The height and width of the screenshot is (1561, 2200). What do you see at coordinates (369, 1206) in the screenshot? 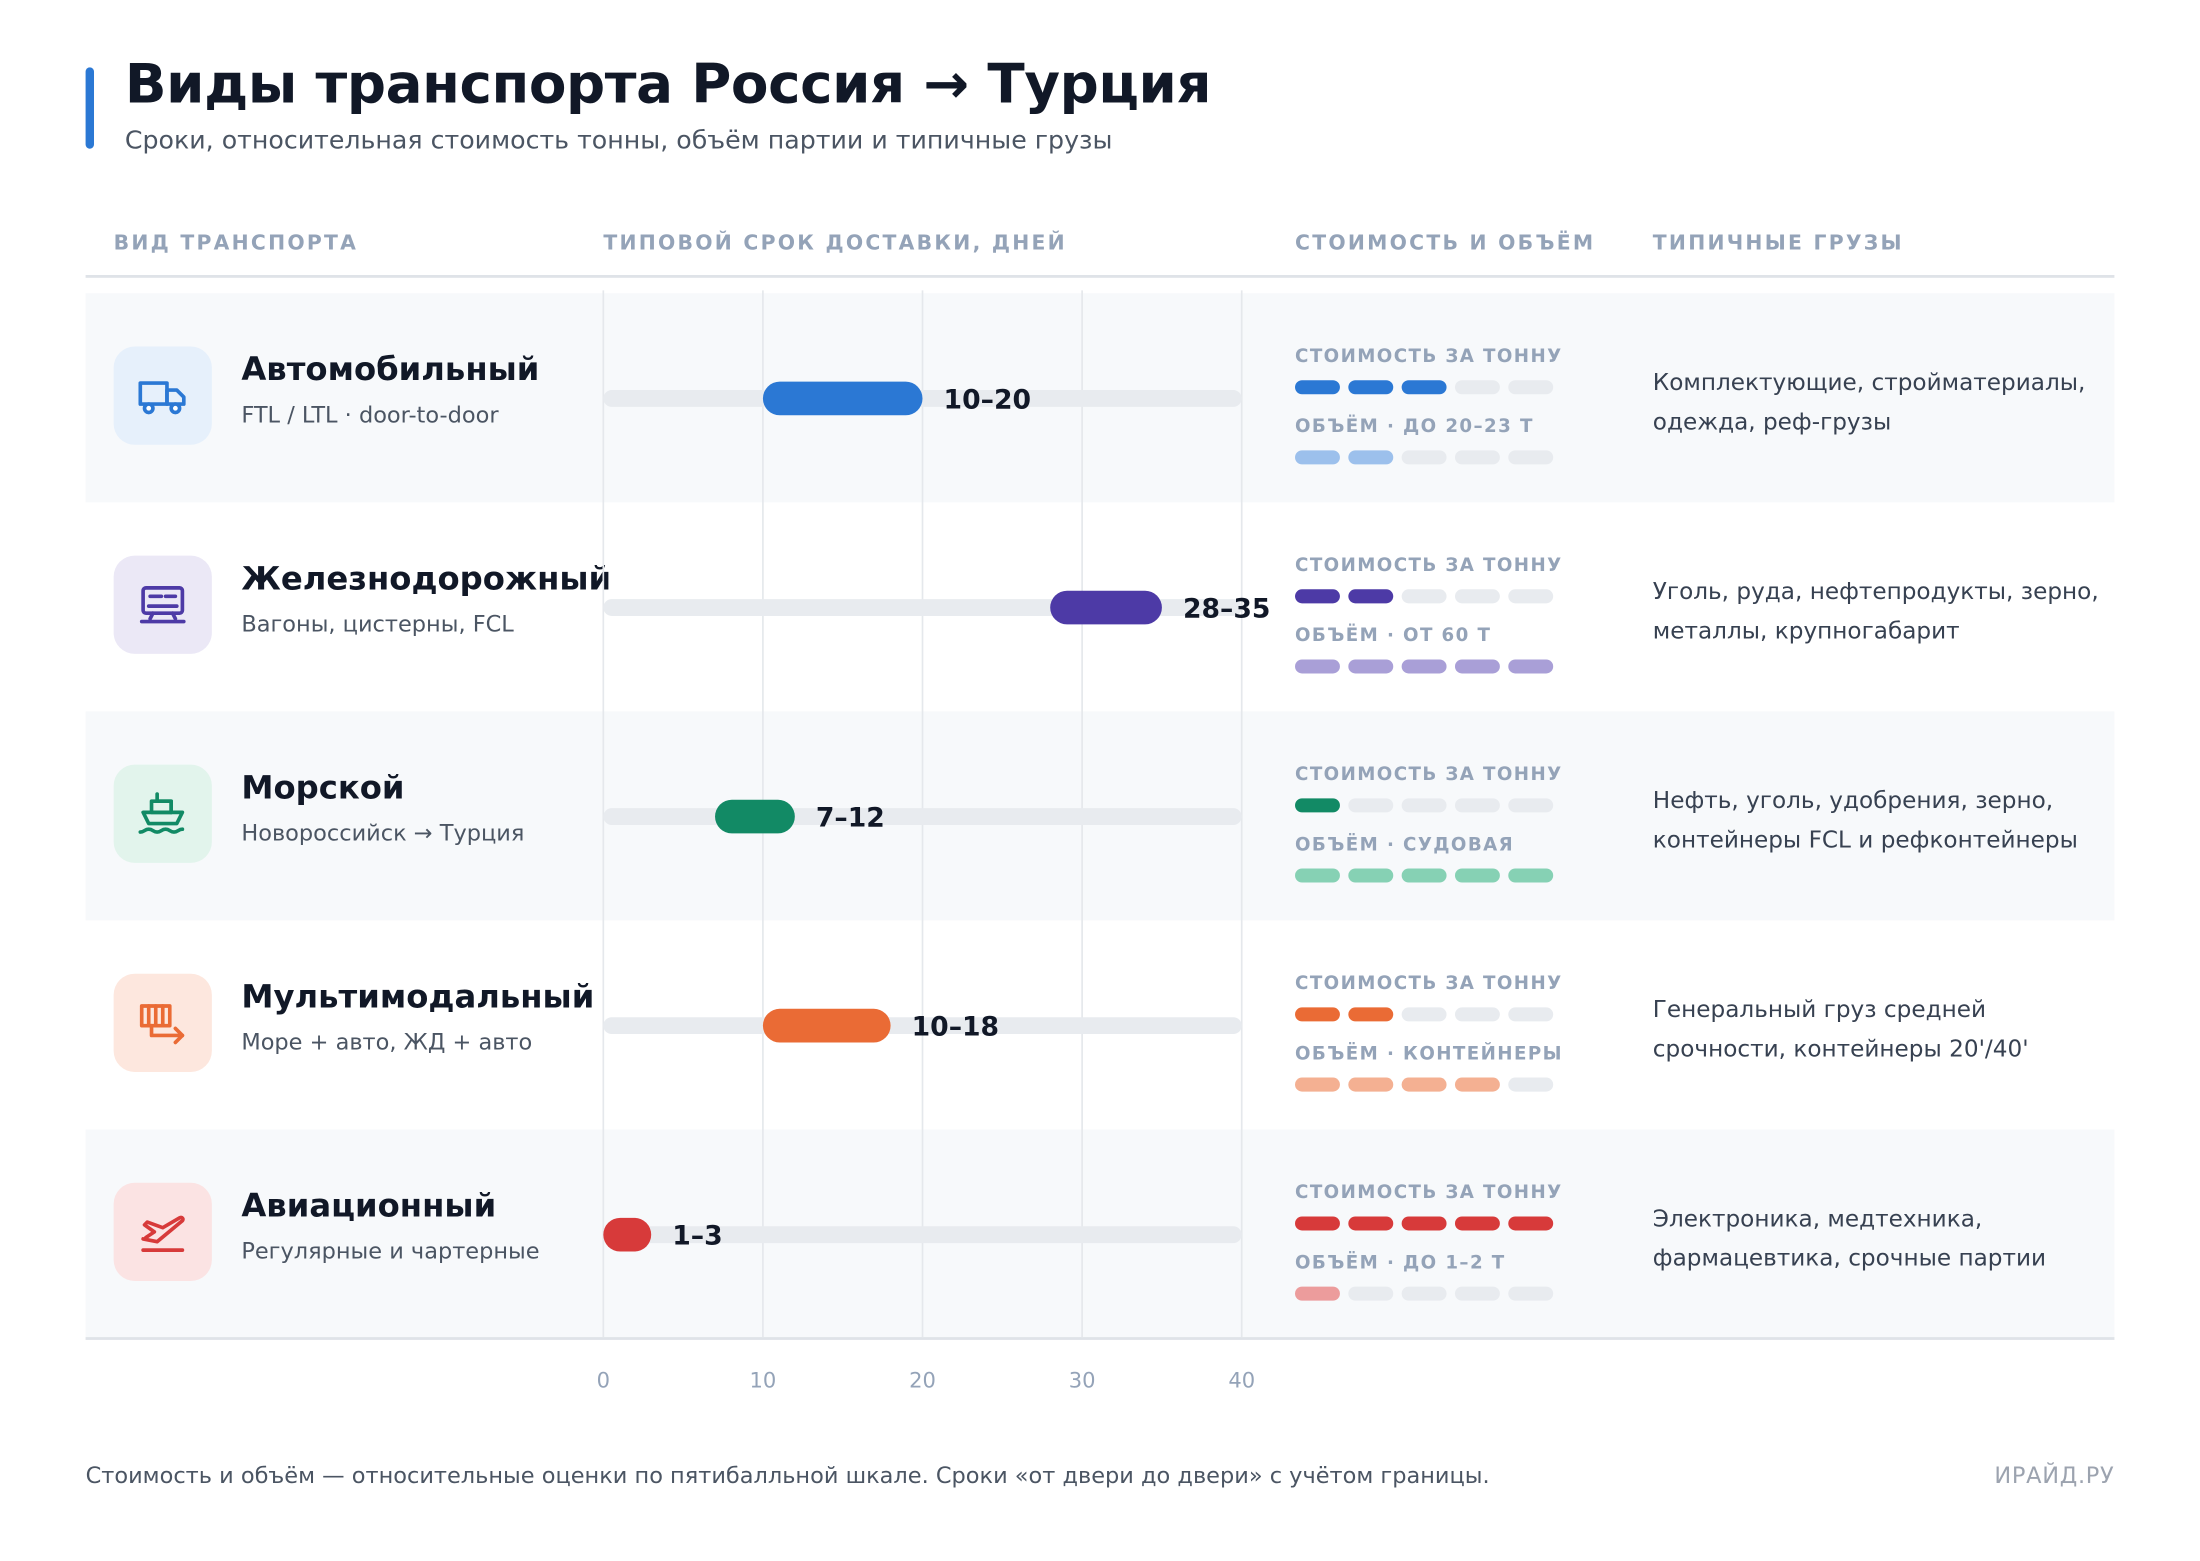
I see `mode-name: Авиационный` at bounding box center [369, 1206].